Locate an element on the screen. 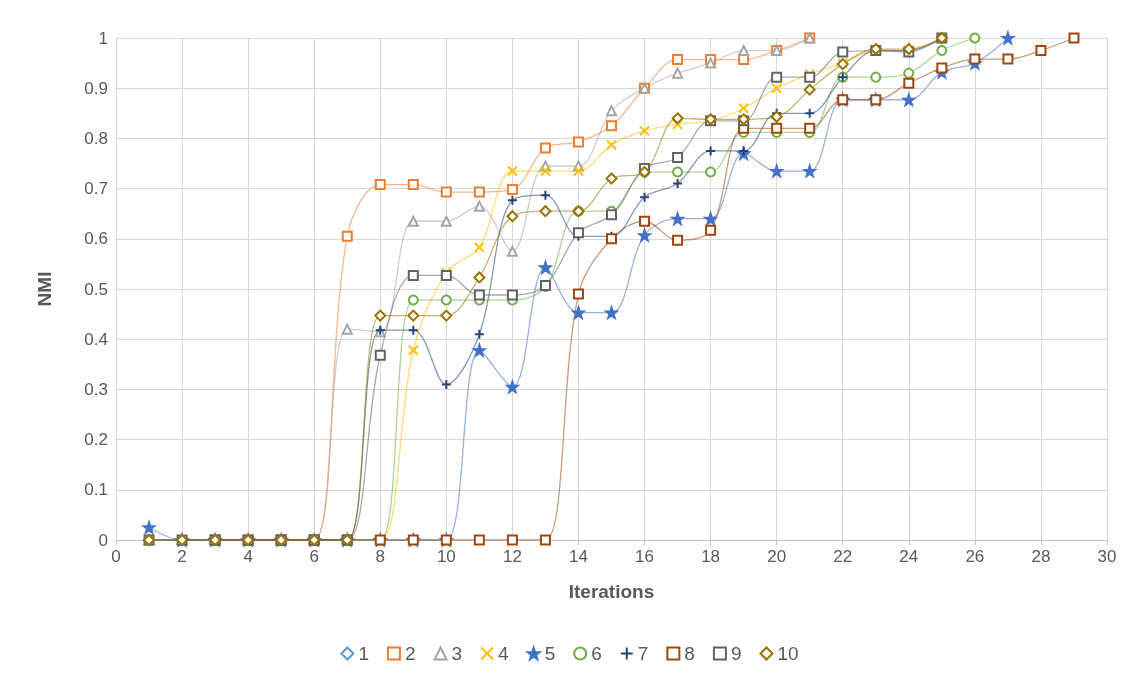  y-tick-label: 0 is located at coordinates (103, 540).